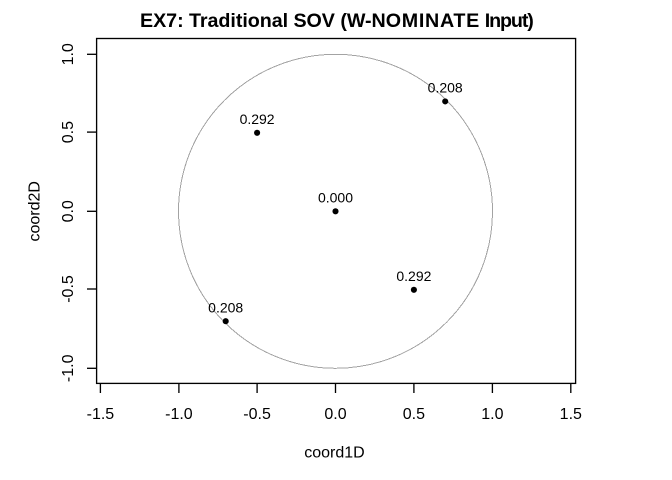 This screenshot has width=672, height=480. I want to click on svg-text: OMINATE, so click(433, 21).